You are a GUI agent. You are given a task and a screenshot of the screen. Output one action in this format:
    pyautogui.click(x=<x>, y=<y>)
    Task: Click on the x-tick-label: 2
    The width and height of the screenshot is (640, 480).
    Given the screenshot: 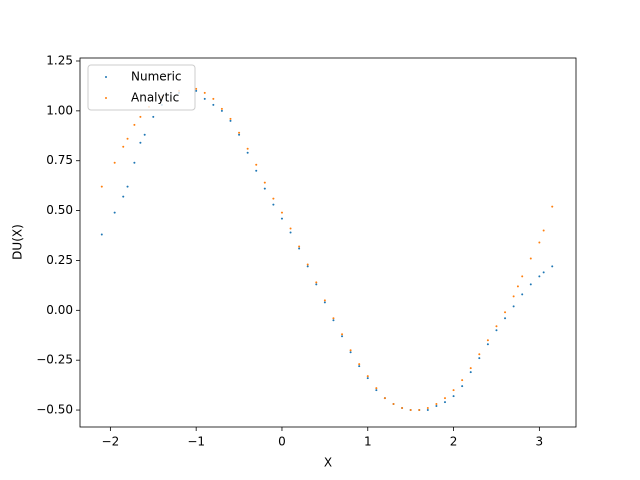 What is the action you would take?
    pyautogui.click(x=454, y=442)
    